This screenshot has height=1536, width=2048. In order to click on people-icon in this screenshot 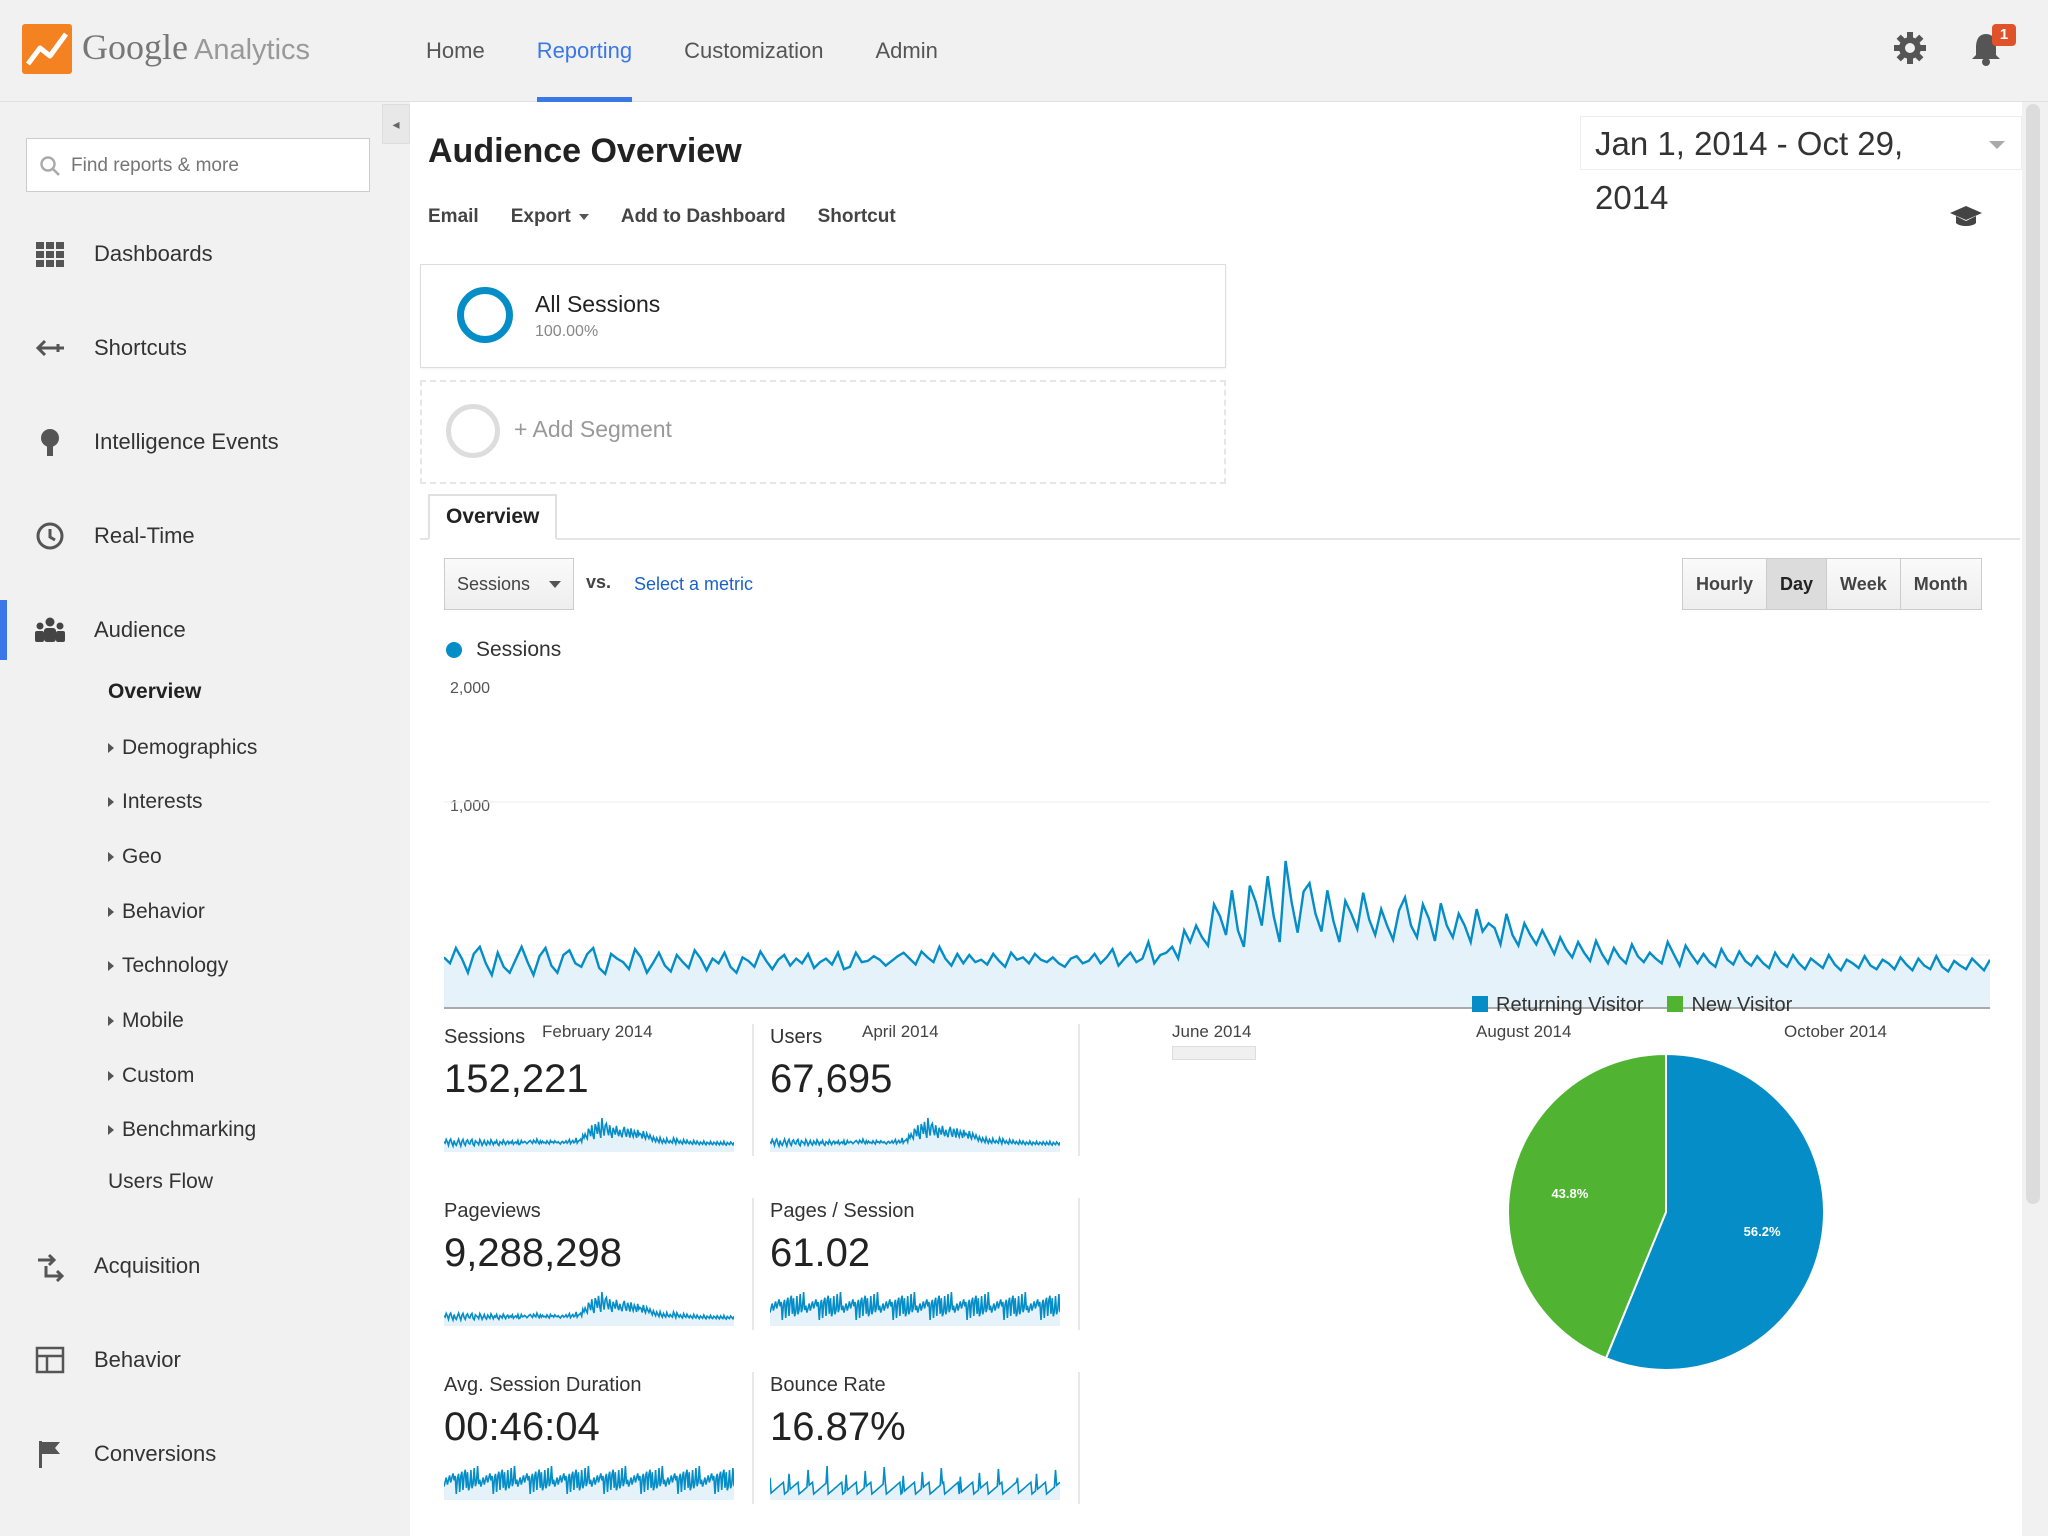, I will do `click(50, 629)`.